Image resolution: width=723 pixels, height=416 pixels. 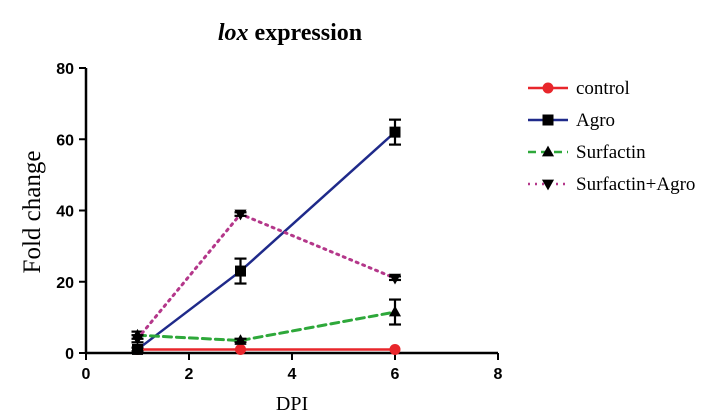 I want to click on chart-title: lox expression, so click(x=290, y=33).